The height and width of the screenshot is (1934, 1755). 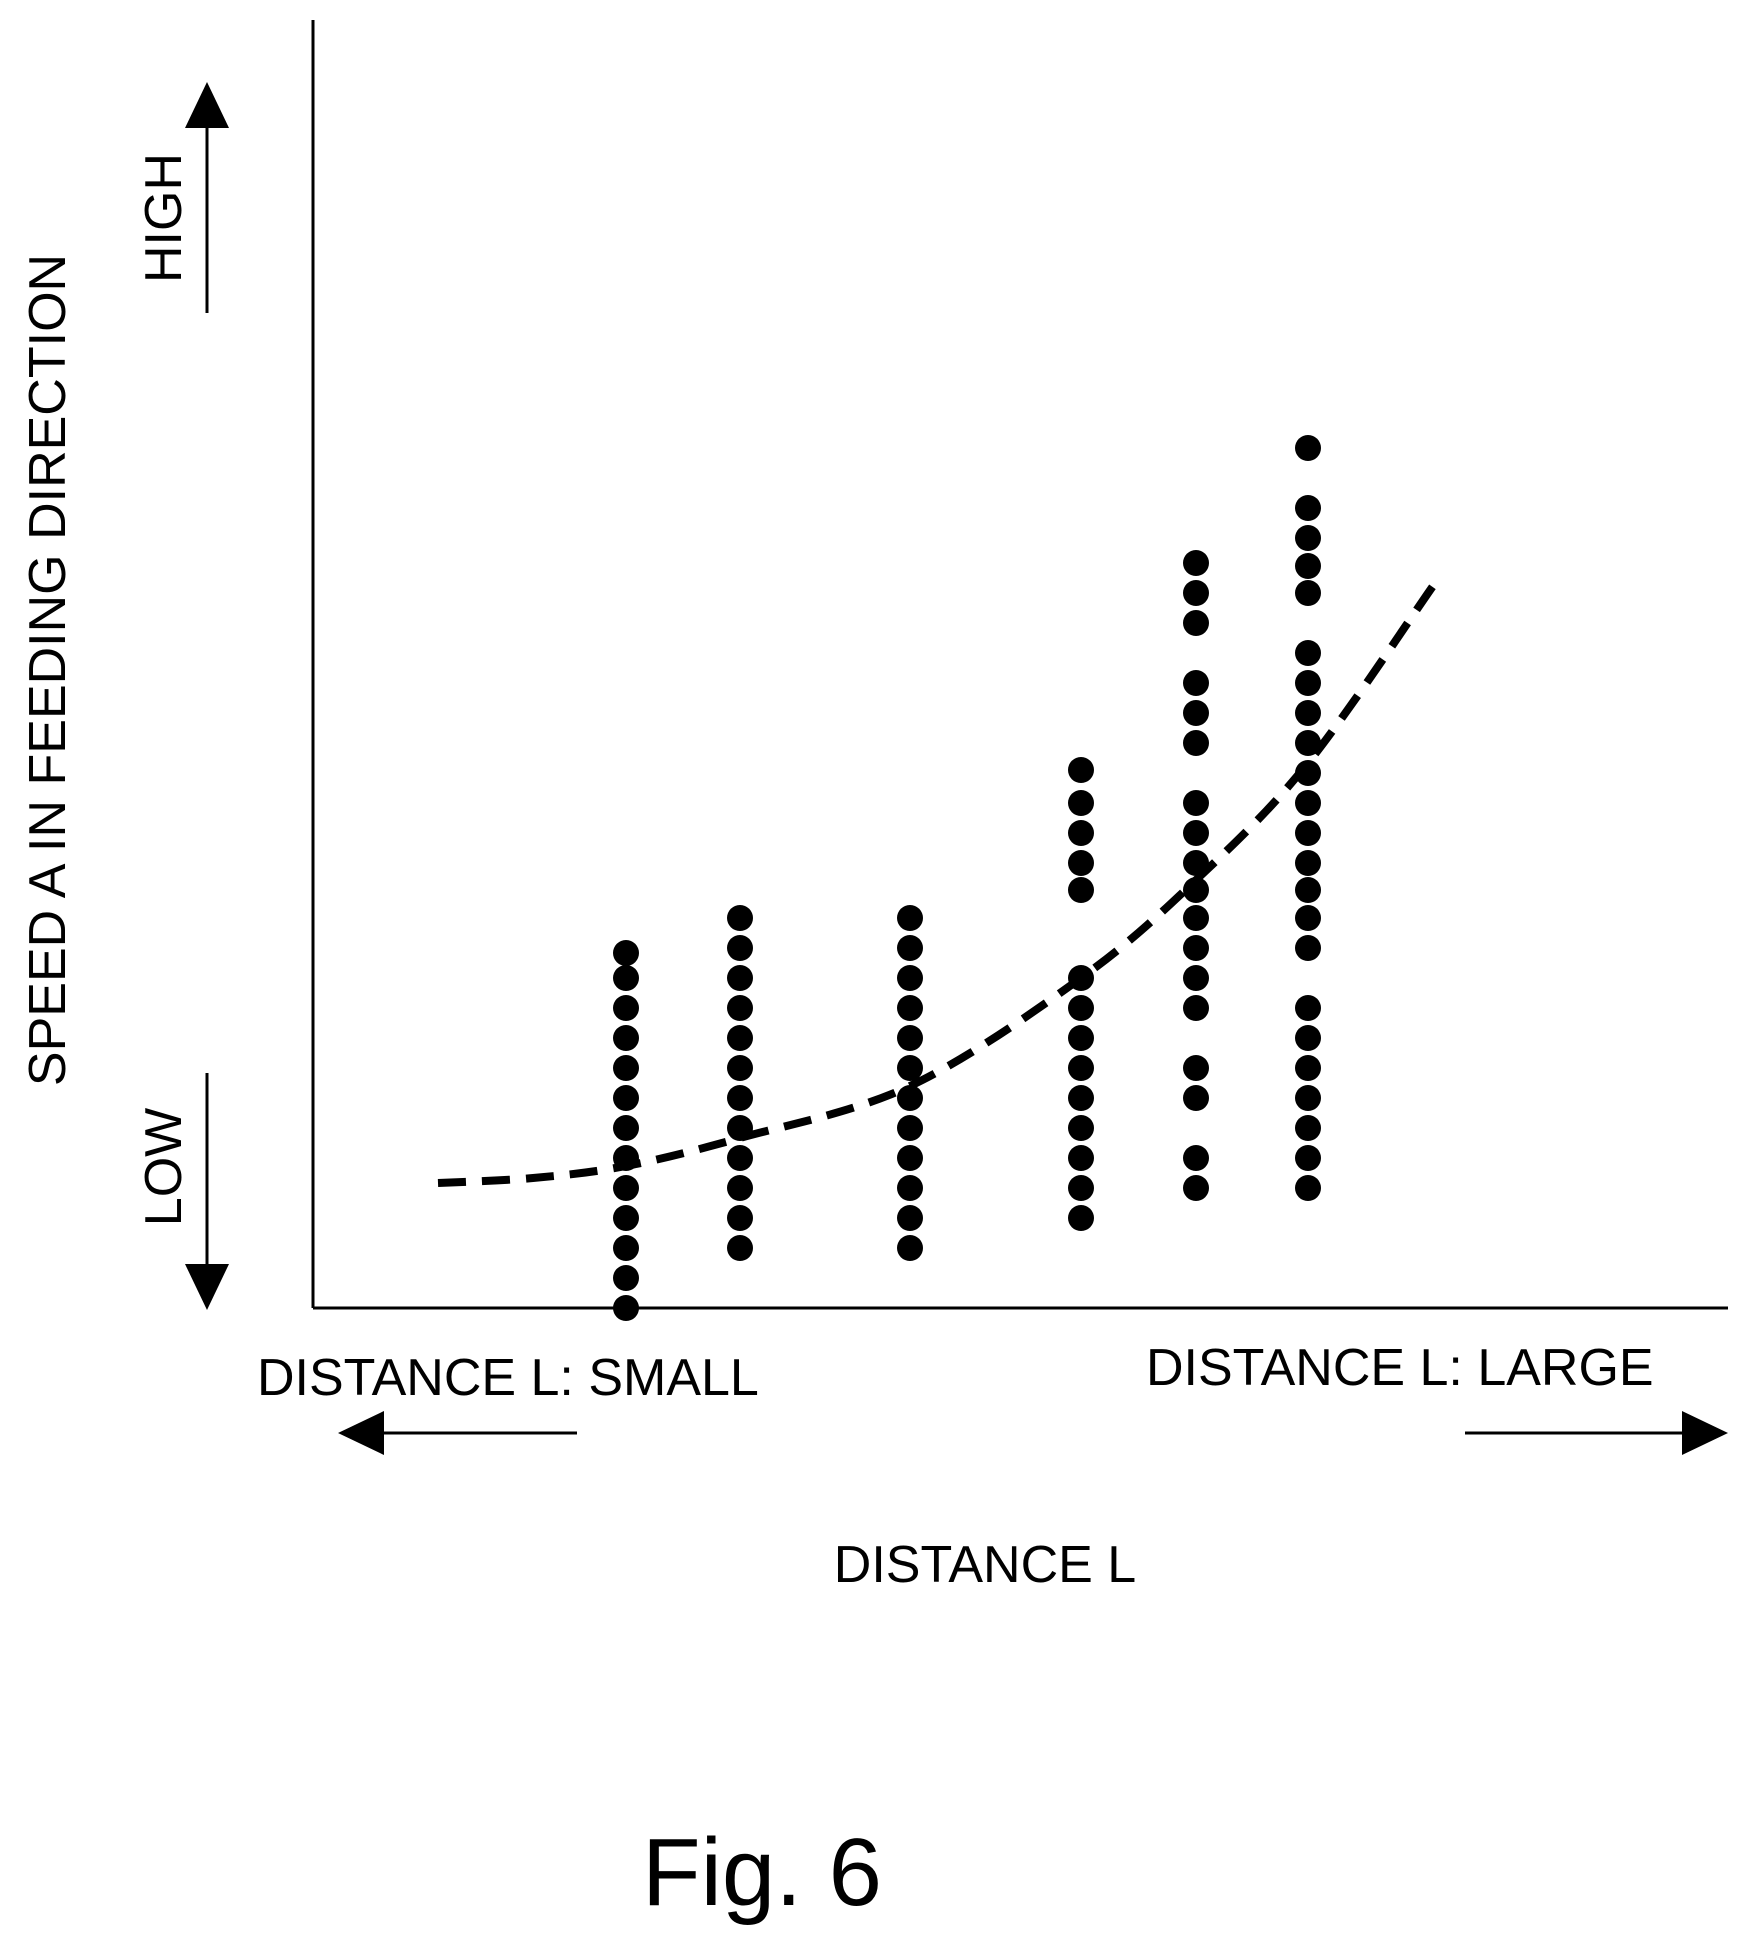 What do you see at coordinates (207, 1287) in the screenshot?
I see `arrow-down-icon` at bounding box center [207, 1287].